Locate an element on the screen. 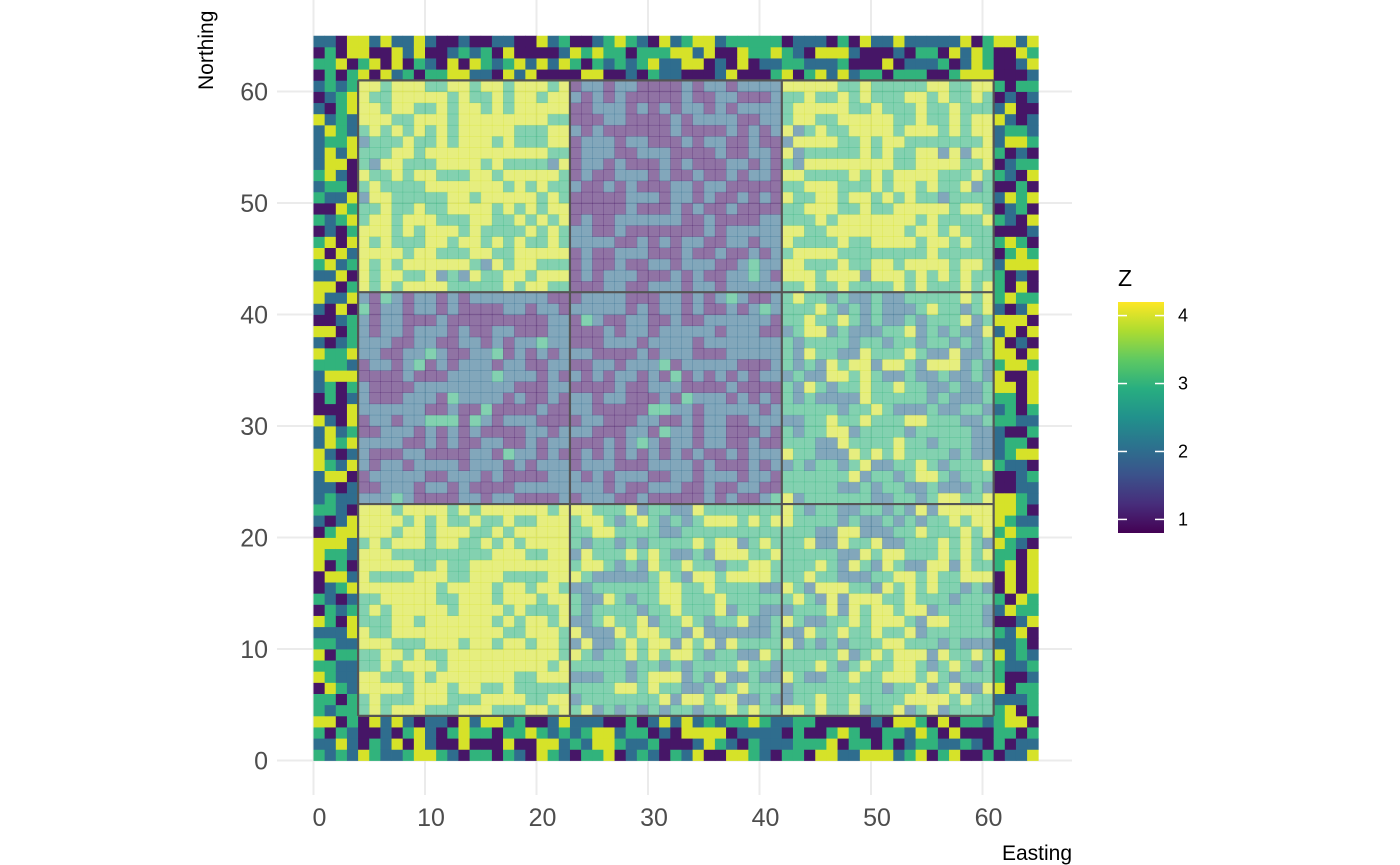 The height and width of the screenshot is (865, 1400). x-tick-label: 30 is located at coordinates (654, 818).